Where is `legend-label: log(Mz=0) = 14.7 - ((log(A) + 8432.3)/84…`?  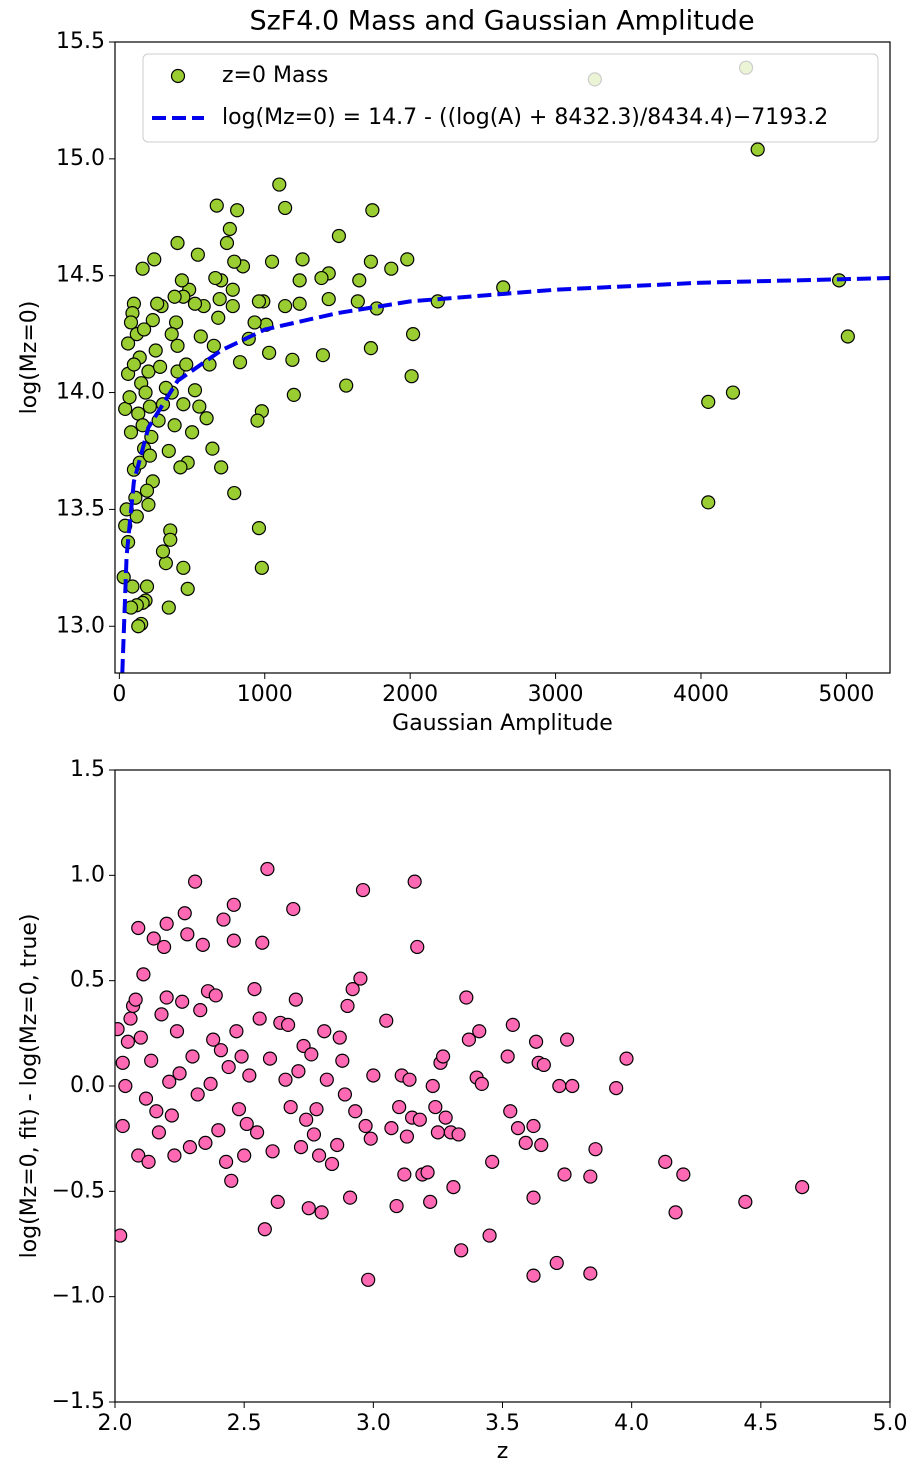 legend-label: log(Mz=0) = 14.7 - ((log(A) + 8432.3)/84… is located at coordinates (525, 117).